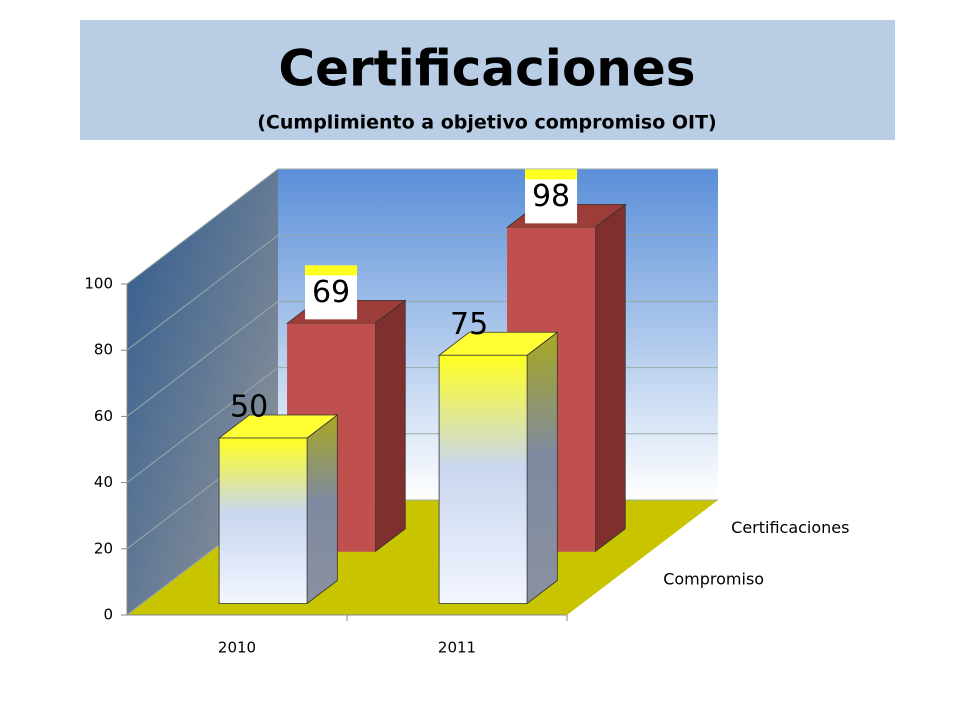 The width and height of the screenshot is (960, 720). I want to click on x-tick-label: 2011, so click(457, 648).